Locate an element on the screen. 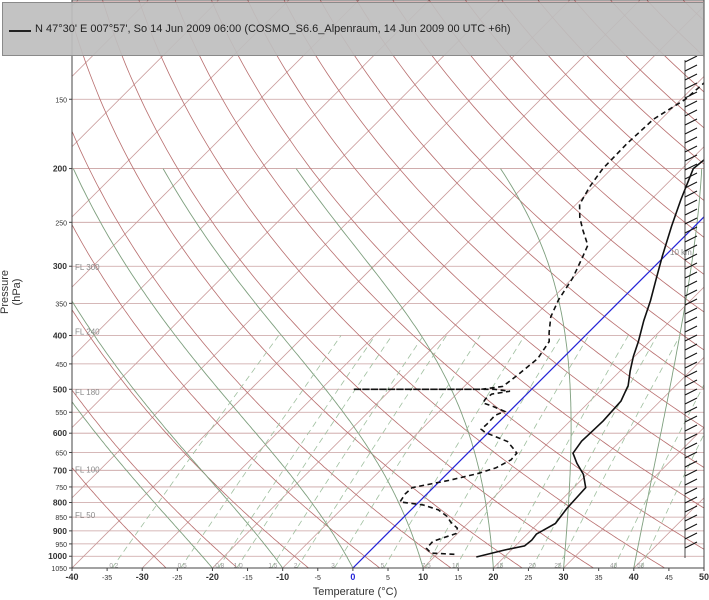 The height and width of the screenshot is (600, 709). legend-line-swatch is located at coordinates (20, 31).